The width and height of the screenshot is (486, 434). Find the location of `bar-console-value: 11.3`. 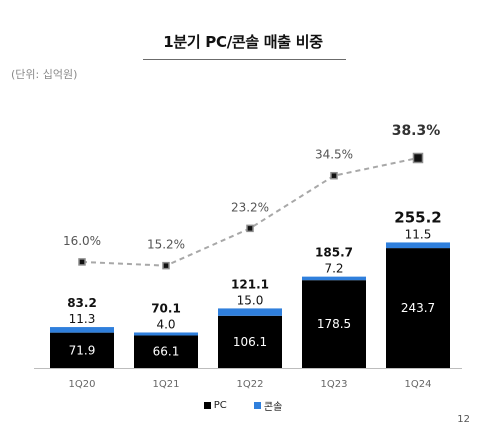

bar-console-value: 11.3 is located at coordinates (82, 319).